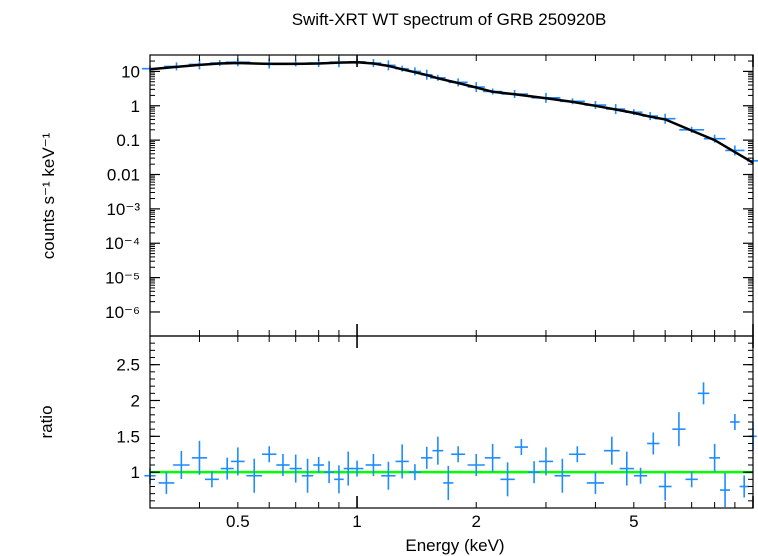  What do you see at coordinates (476, 521) in the screenshot?
I see `x-tick-label: 2` at bounding box center [476, 521].